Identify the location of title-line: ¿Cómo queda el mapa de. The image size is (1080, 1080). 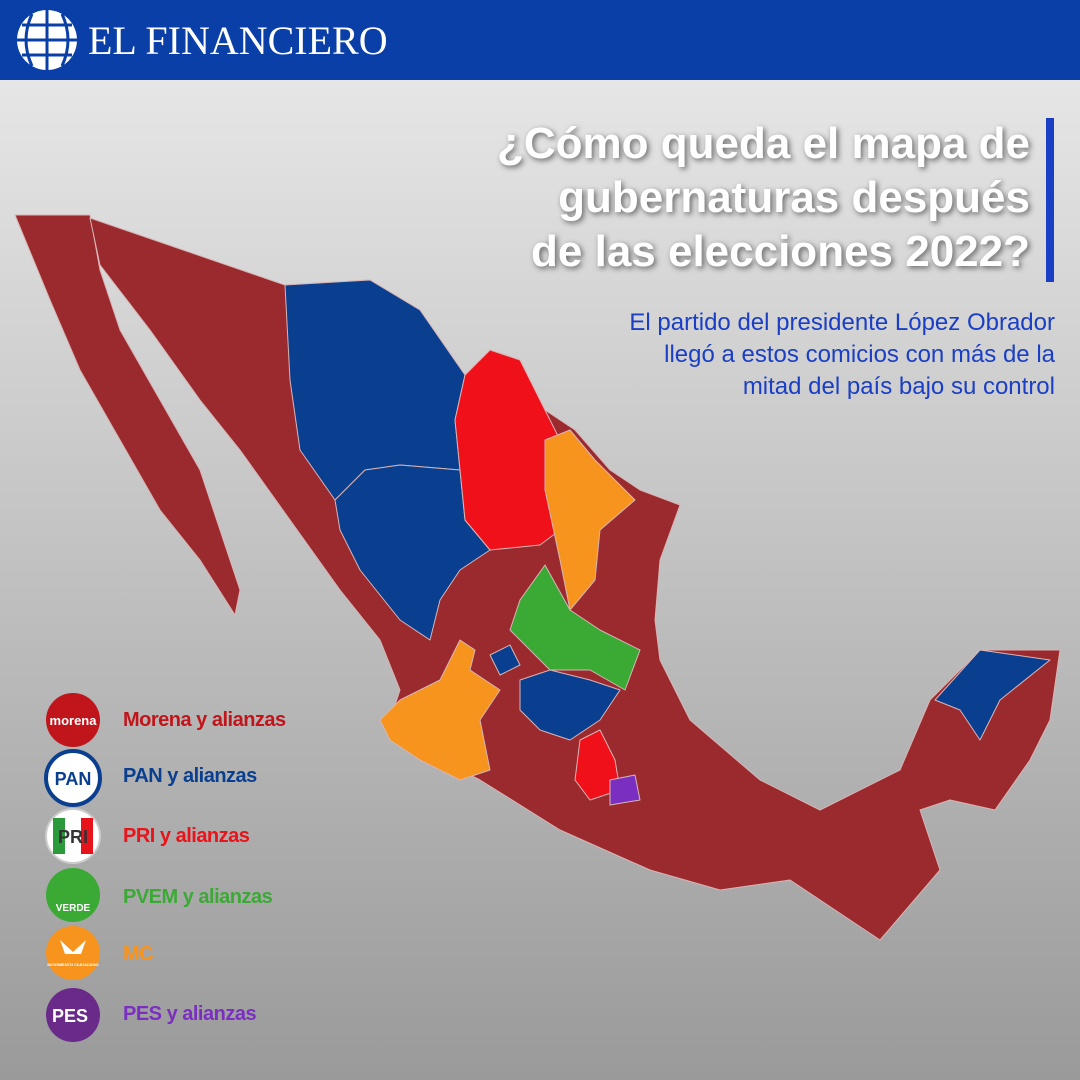
(763, 143).